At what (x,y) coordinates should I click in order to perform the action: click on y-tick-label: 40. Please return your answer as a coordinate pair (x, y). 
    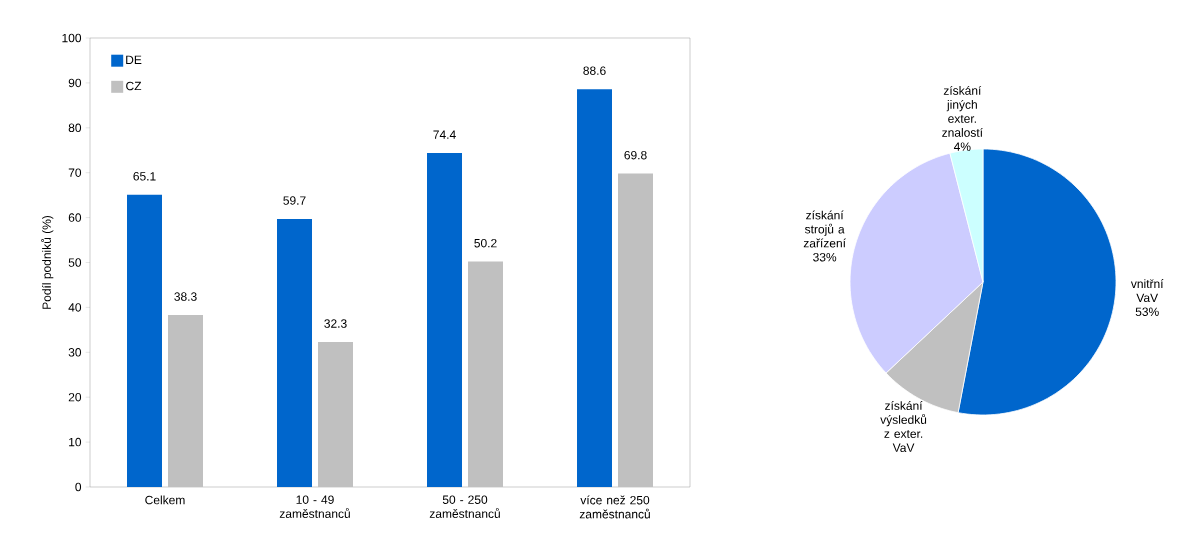
    Looking at the image, I should click on (75, 307).